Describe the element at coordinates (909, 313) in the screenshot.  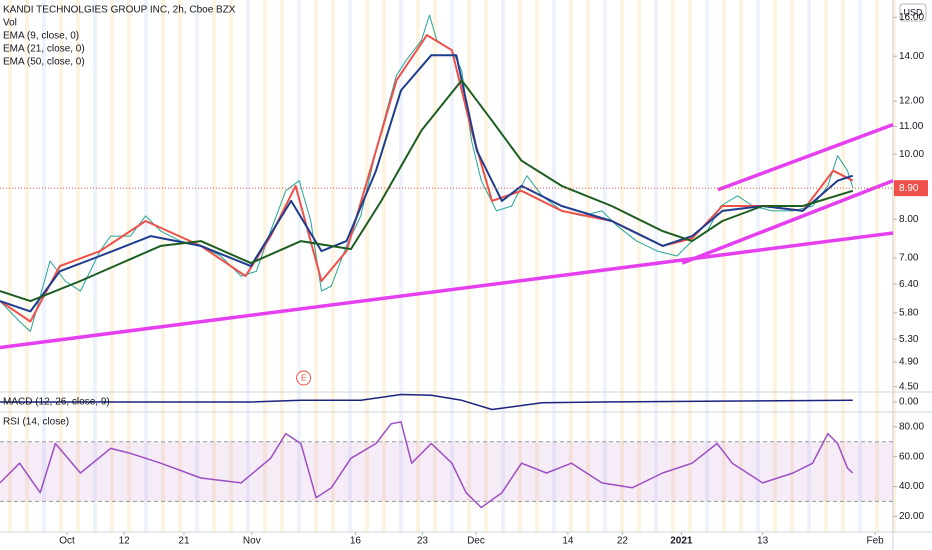
I see `y-tick-label: 5.80` at that location.